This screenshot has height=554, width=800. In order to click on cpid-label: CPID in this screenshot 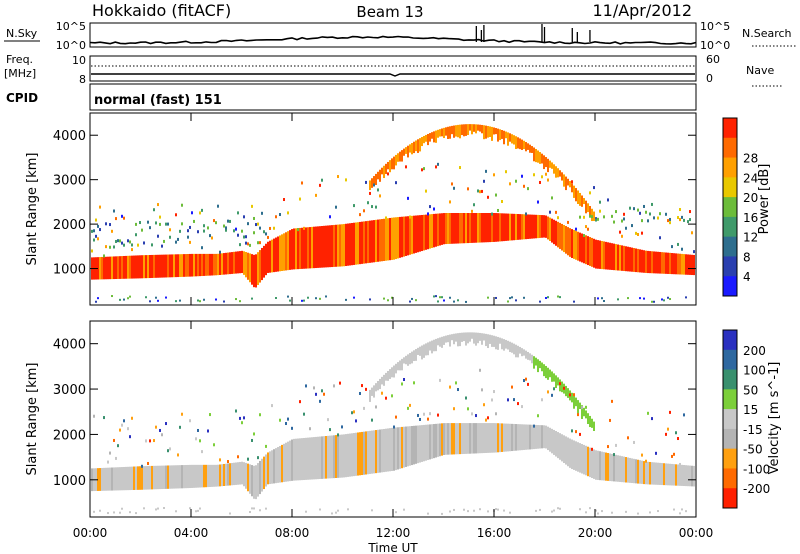, I will do `click(22, 98)`.